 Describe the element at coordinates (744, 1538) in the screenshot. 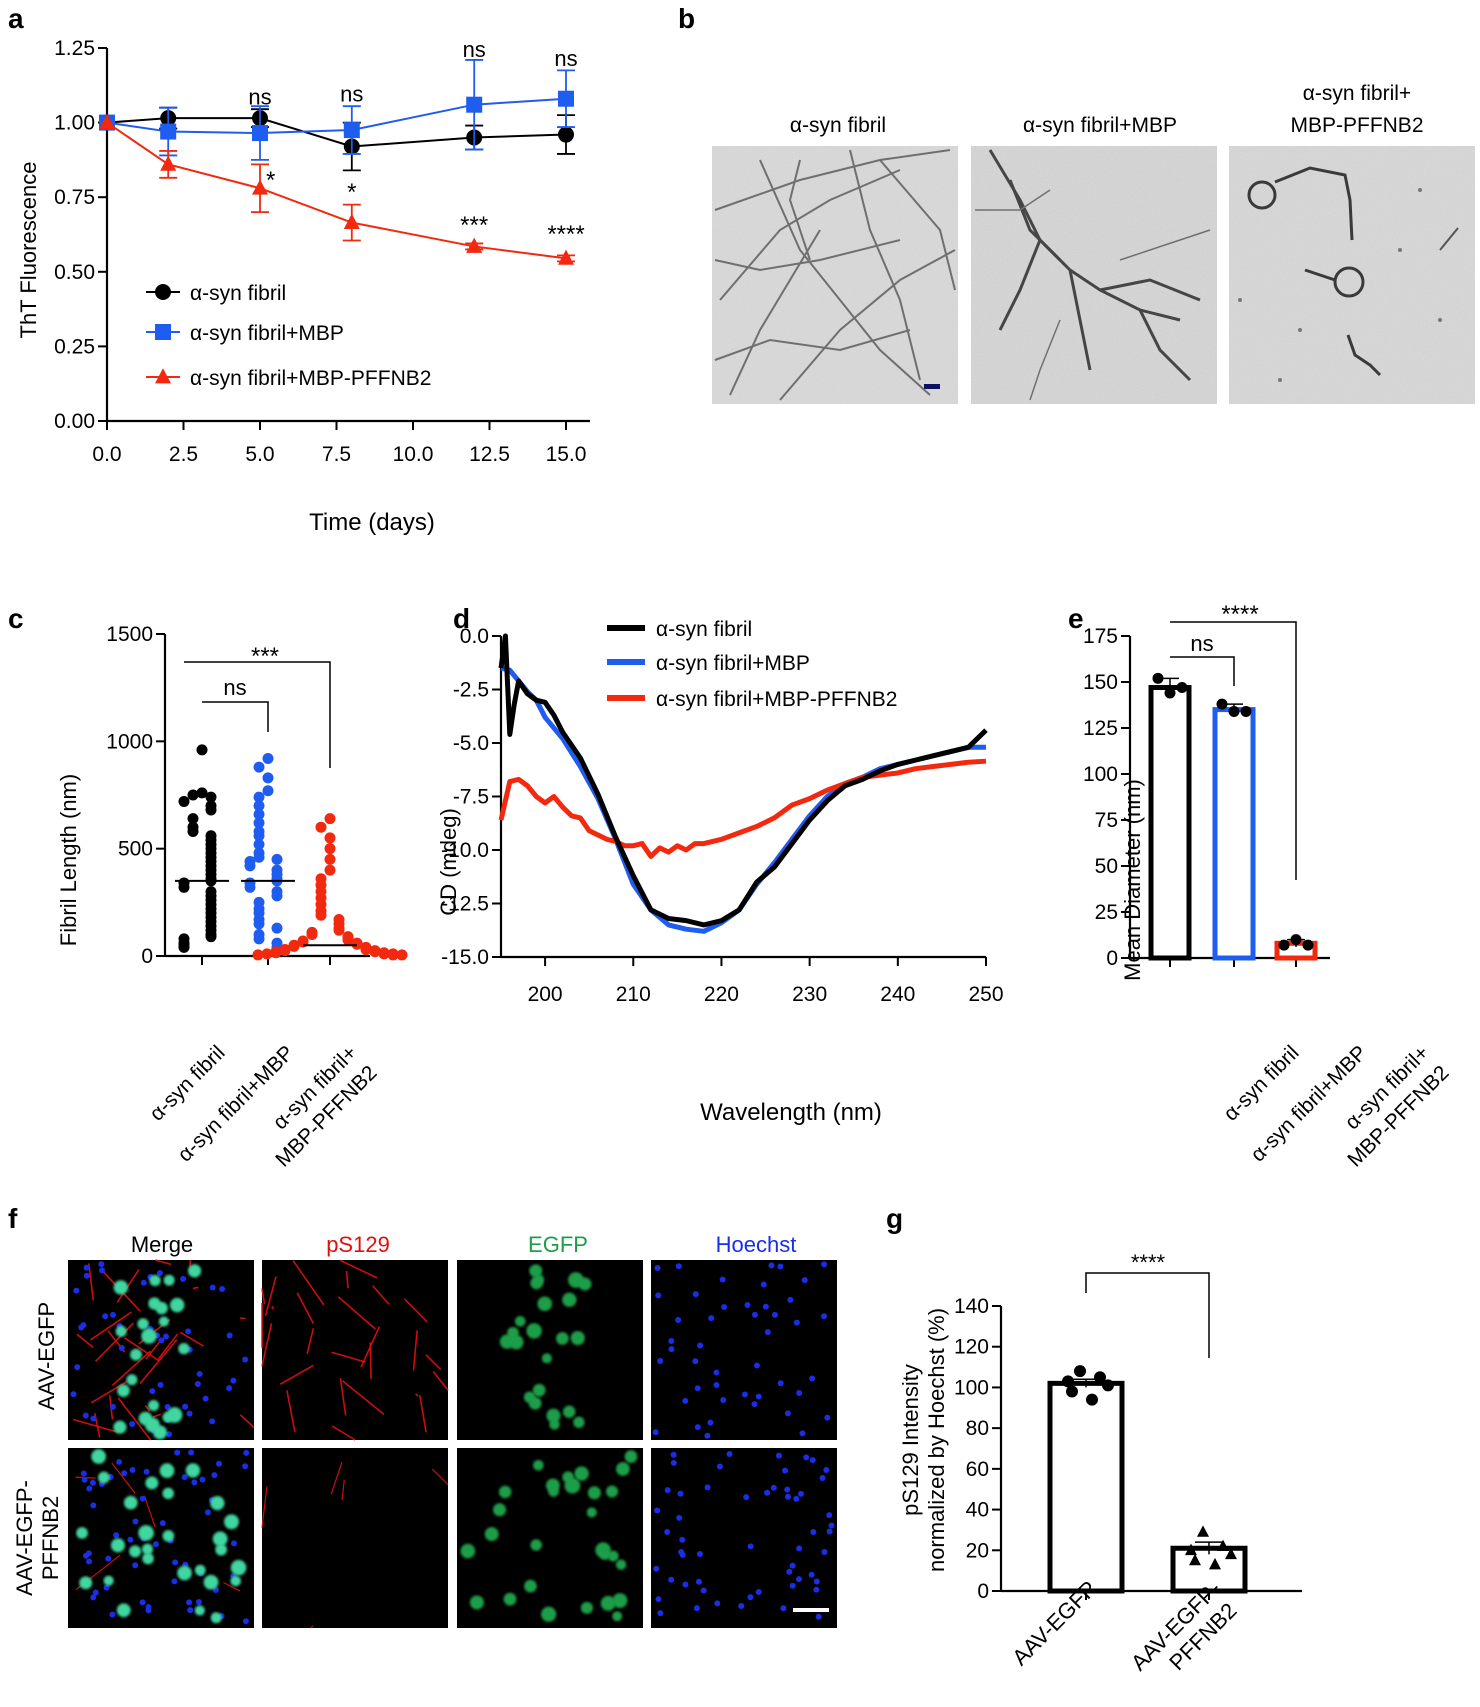

I see `micrograph-background` at that location.